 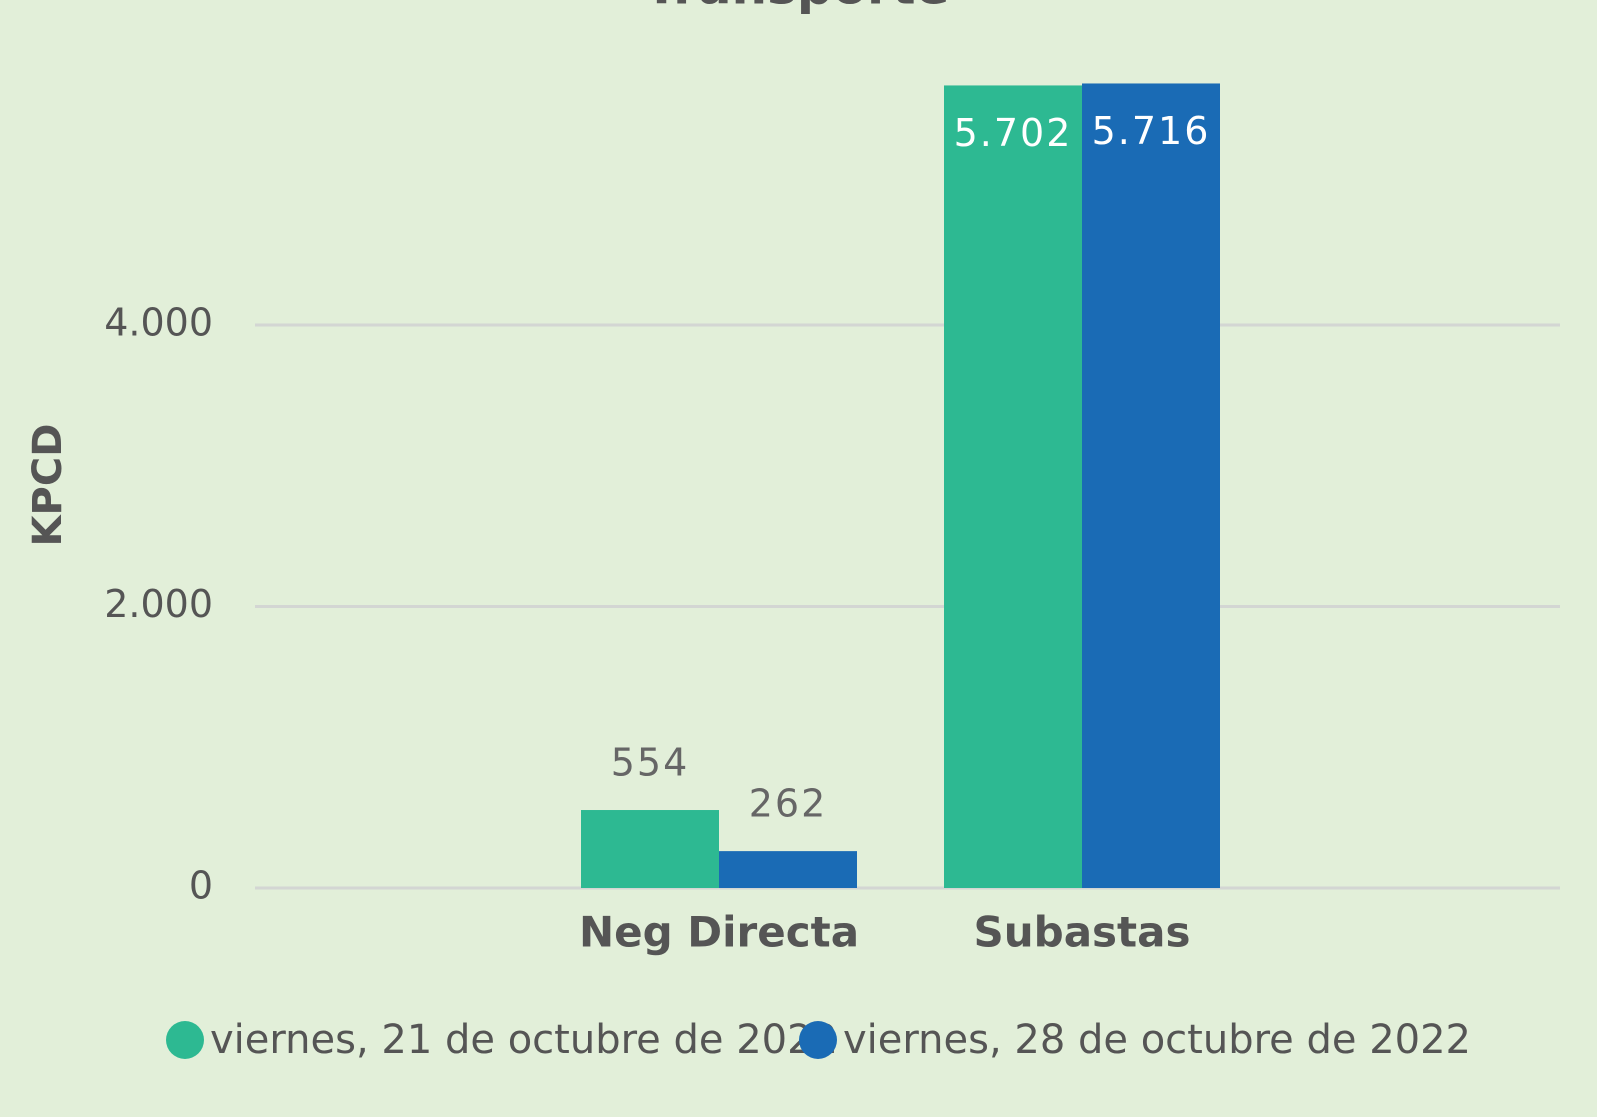 I want to click on chart-title: Transporte, so click(x=797, y=8).